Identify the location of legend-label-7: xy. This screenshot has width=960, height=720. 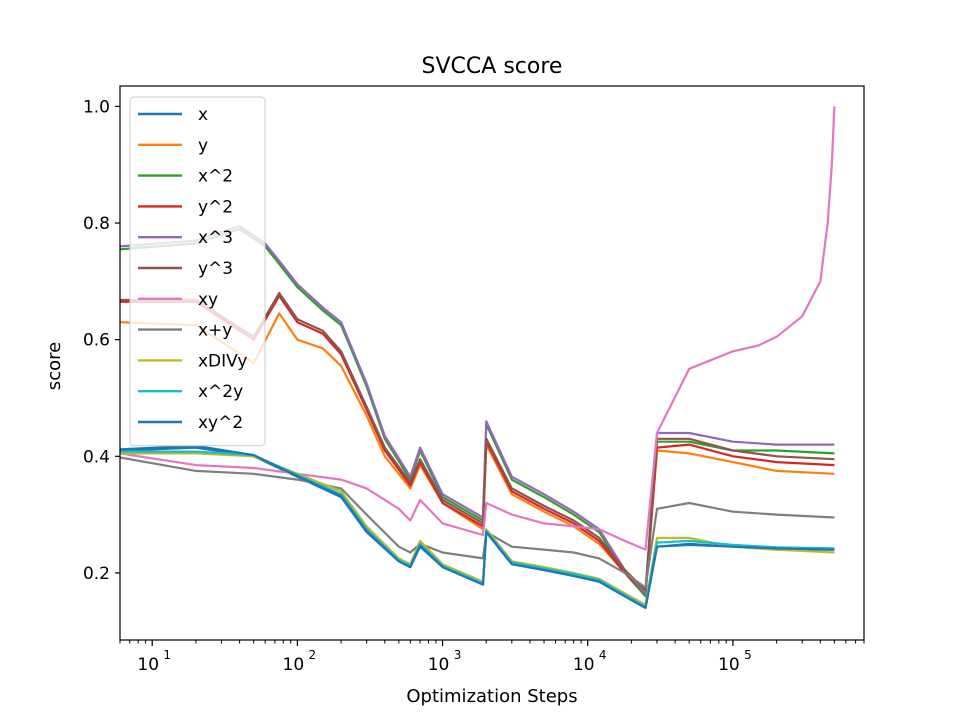
(208, 300).